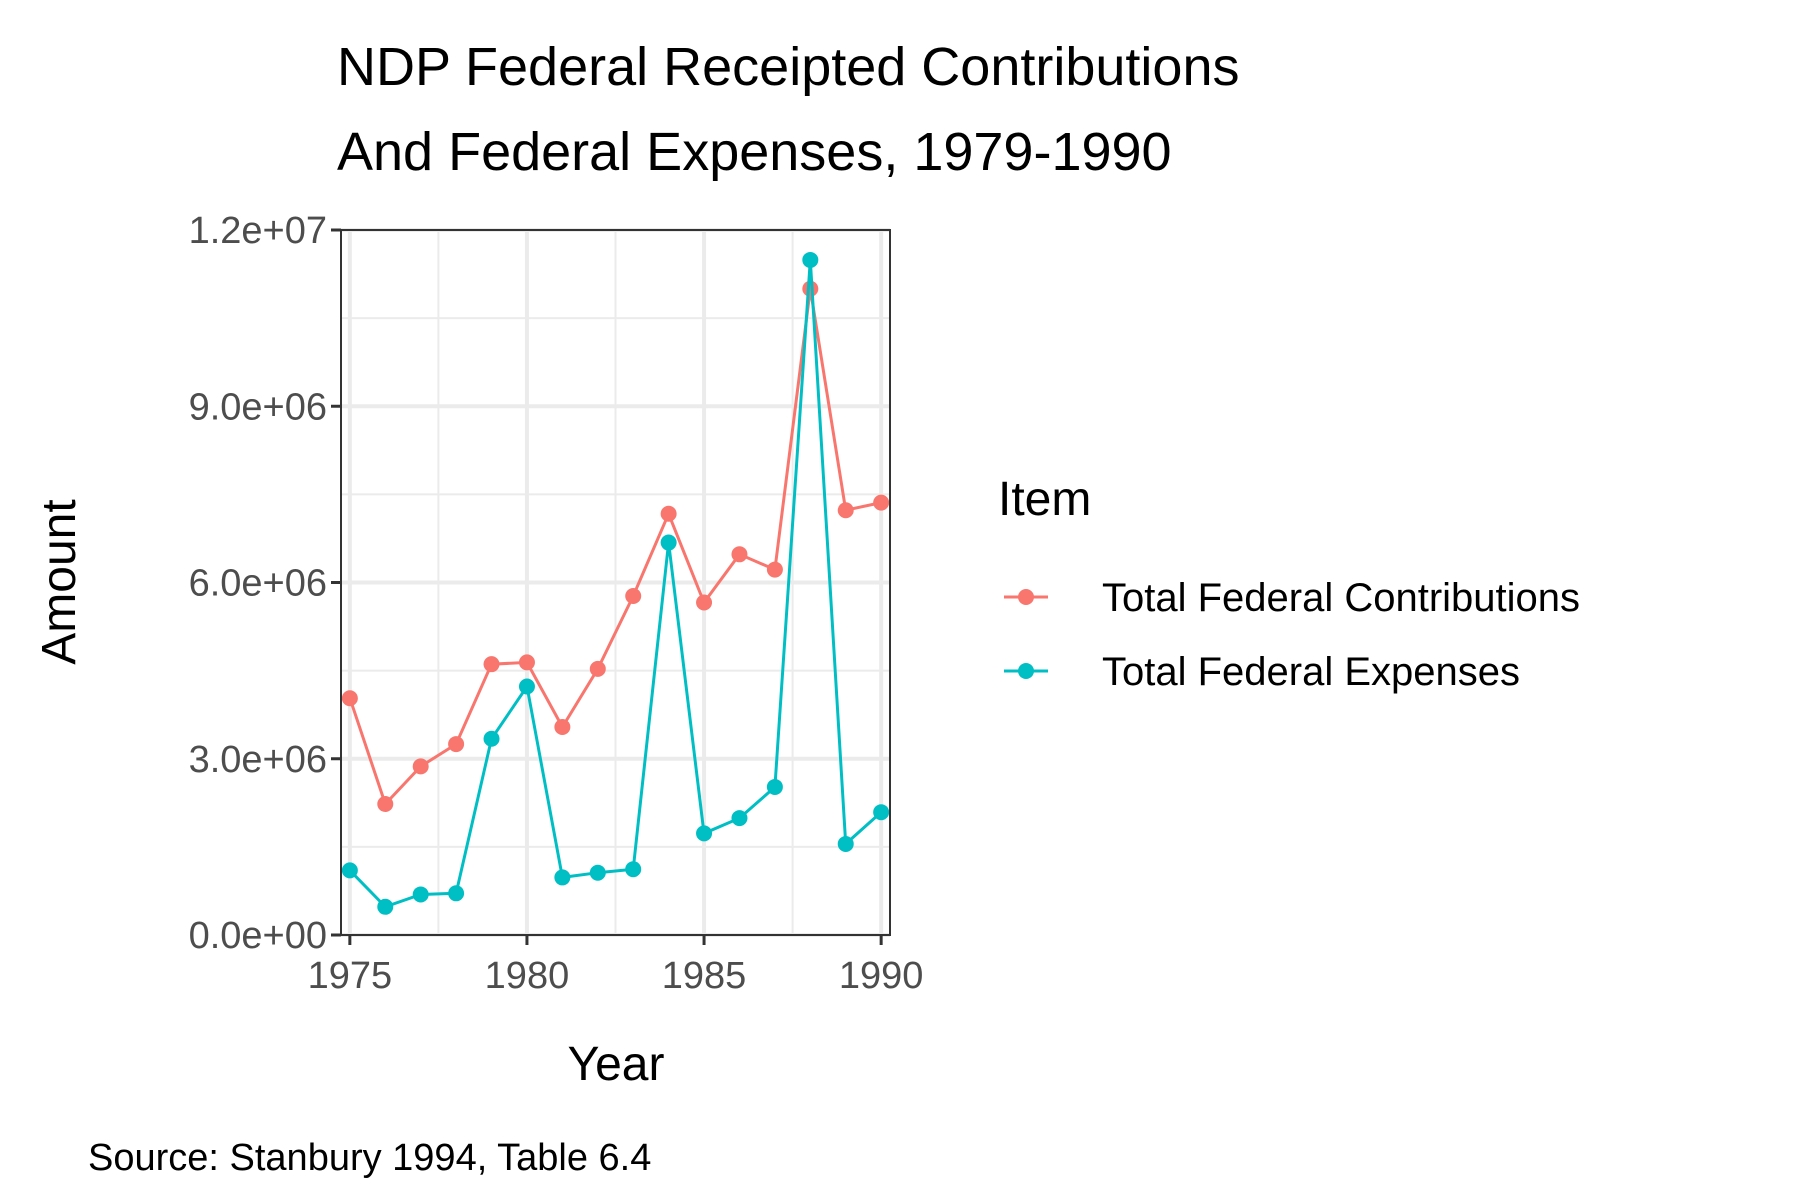 Image resolution: width=1800 pixels, height=1200 pixels. What do you see at coordinates (350, 976) in the screenshot?
I see `x-tick-label: 1975` at bounding box center [350, 976].